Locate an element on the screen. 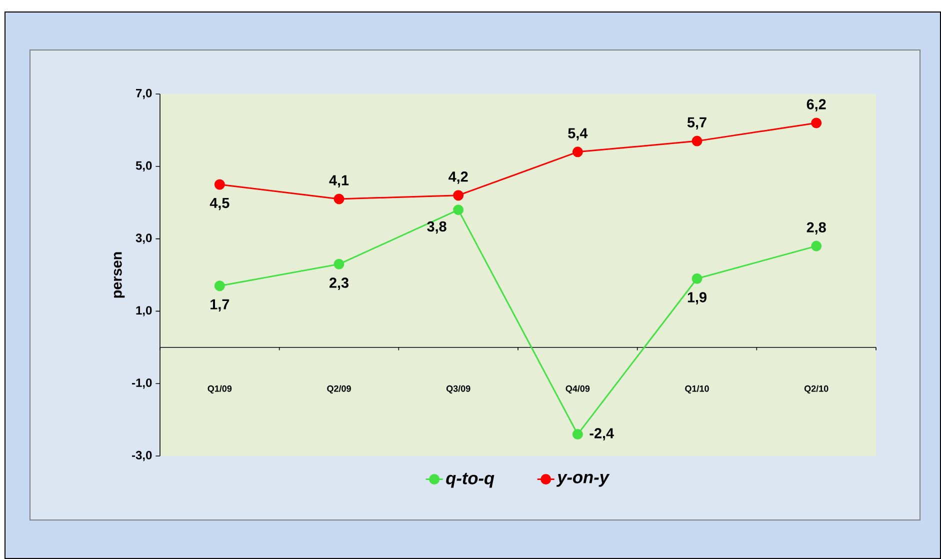 The image size is (941, 559). data-label: 5,7 is located at coordinates (696, 123).